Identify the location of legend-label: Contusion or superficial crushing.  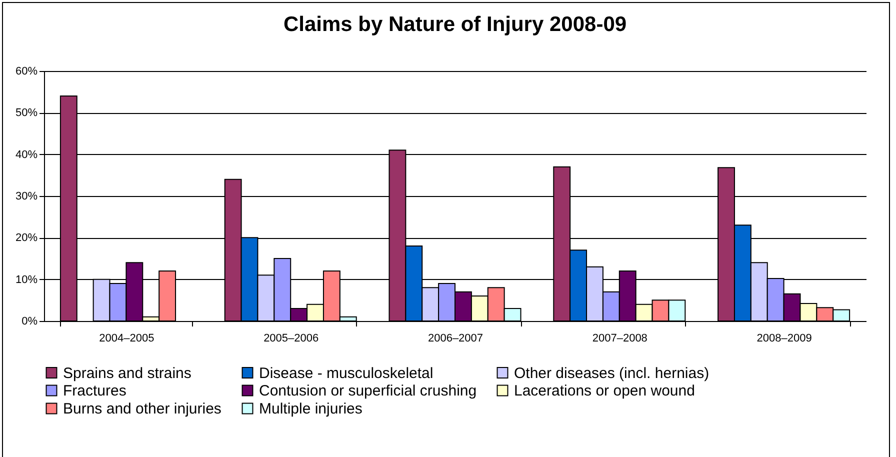
(368, 391).